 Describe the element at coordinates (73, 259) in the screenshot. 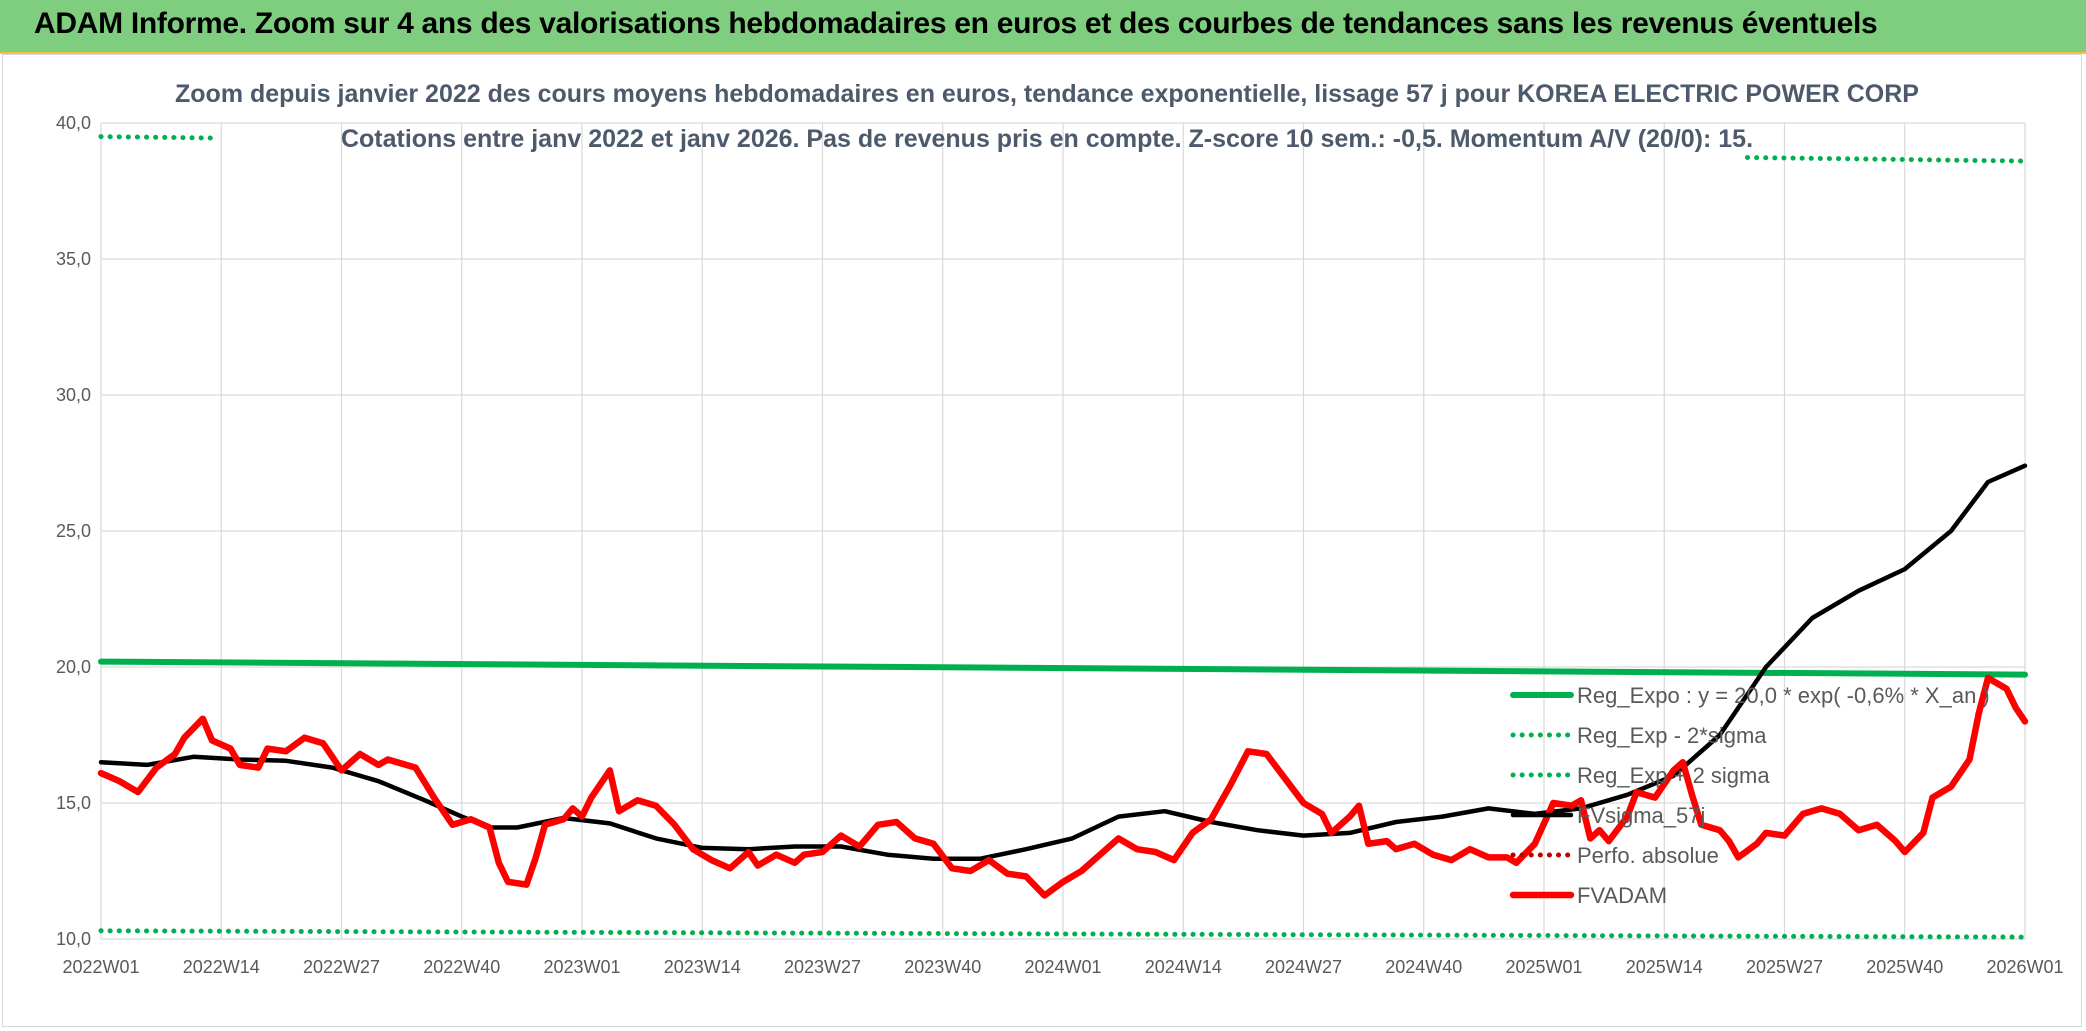

I see `y-tick-label: 35,0` at that location.